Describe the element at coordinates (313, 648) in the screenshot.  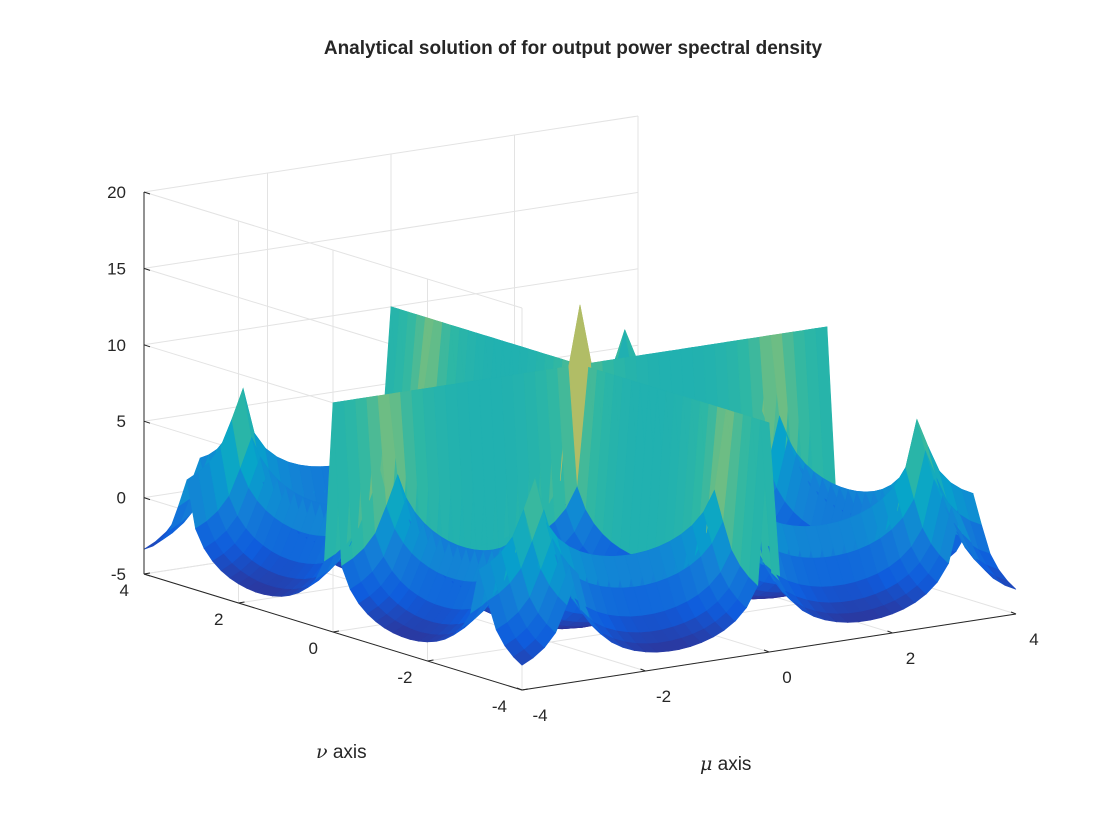
I see `y-tick-label: 0` at that location.